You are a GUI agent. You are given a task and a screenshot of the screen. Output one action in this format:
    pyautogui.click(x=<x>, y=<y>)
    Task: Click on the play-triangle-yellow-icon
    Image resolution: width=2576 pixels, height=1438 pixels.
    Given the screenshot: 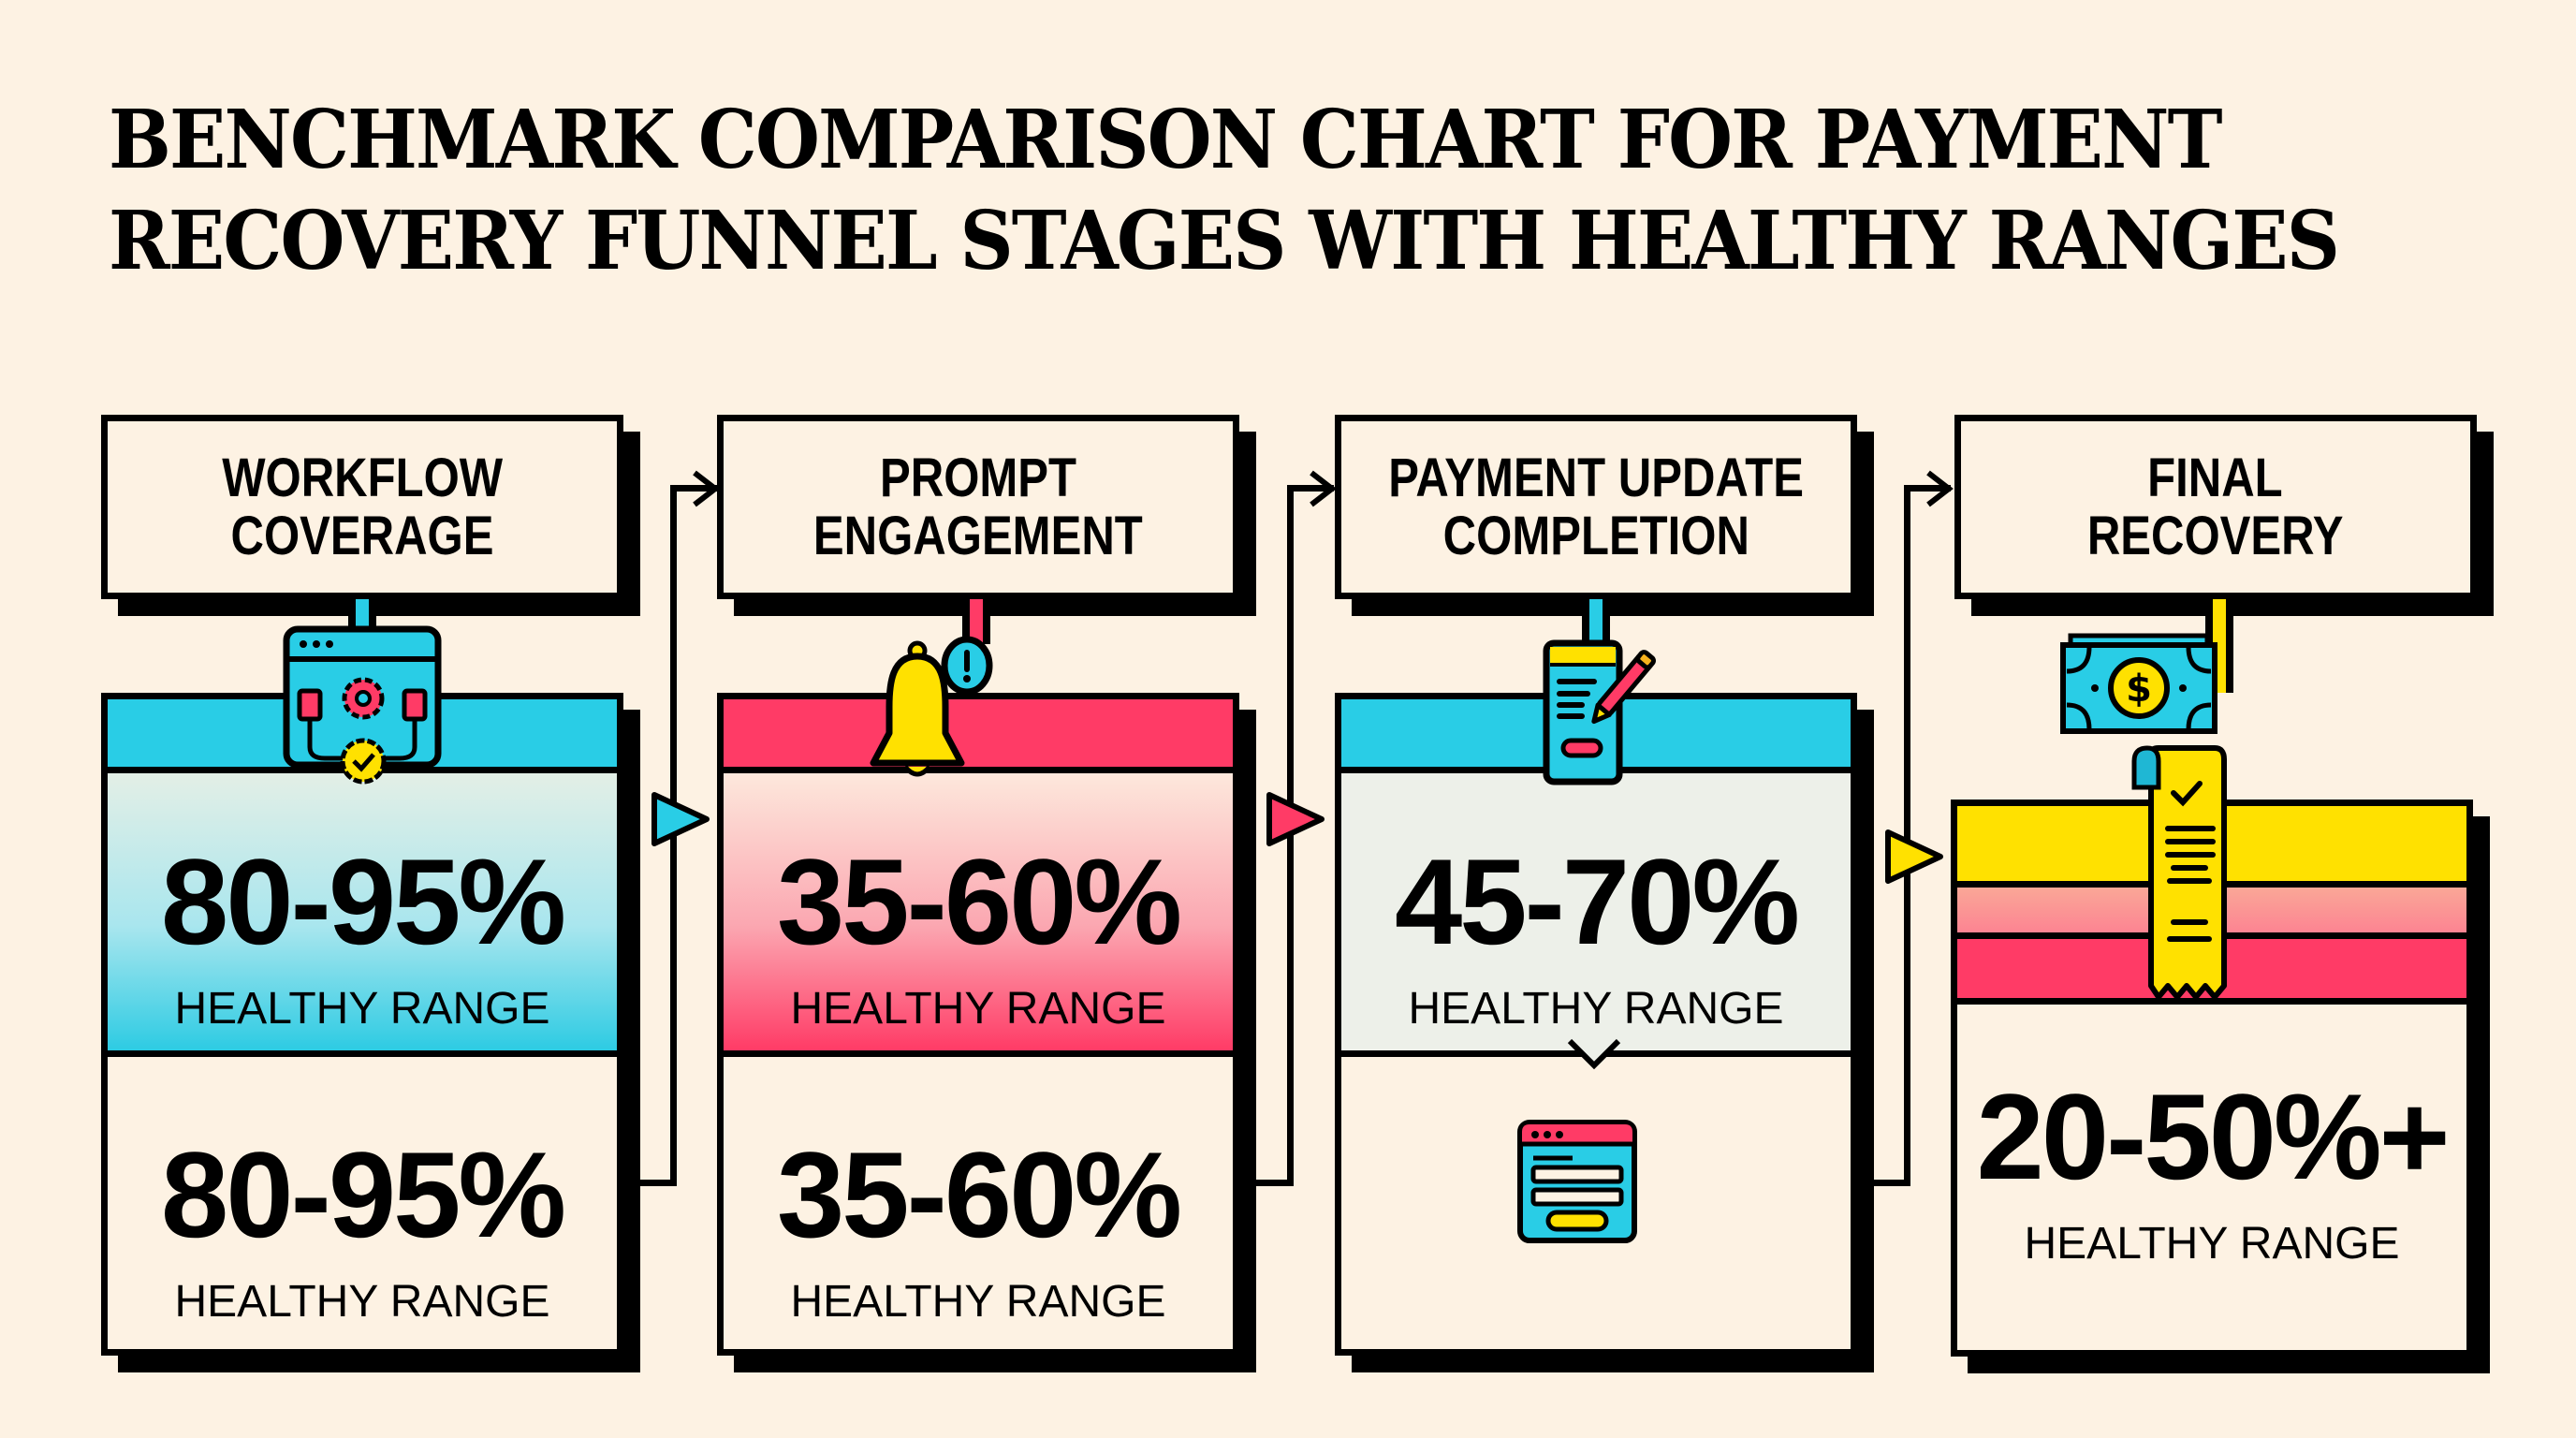 What is the action you would take?
    pyautogui.click(x=1914, y=856)
    